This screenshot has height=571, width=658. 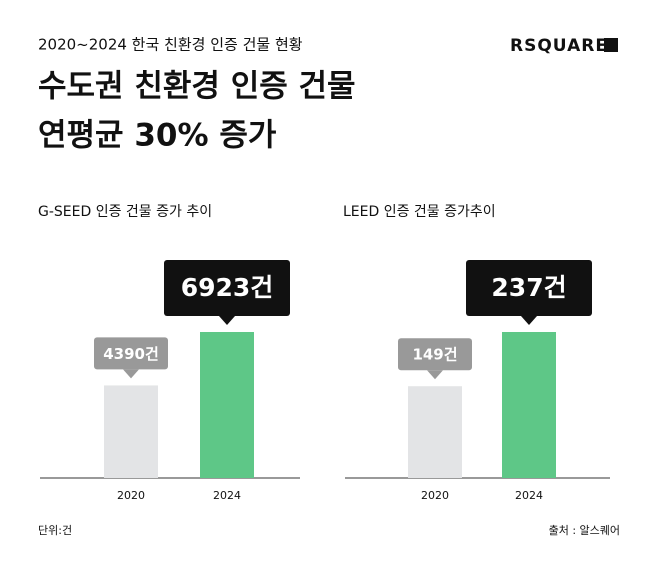 I want to click on unit-note: 단위:건, so click(x=55, y=530).